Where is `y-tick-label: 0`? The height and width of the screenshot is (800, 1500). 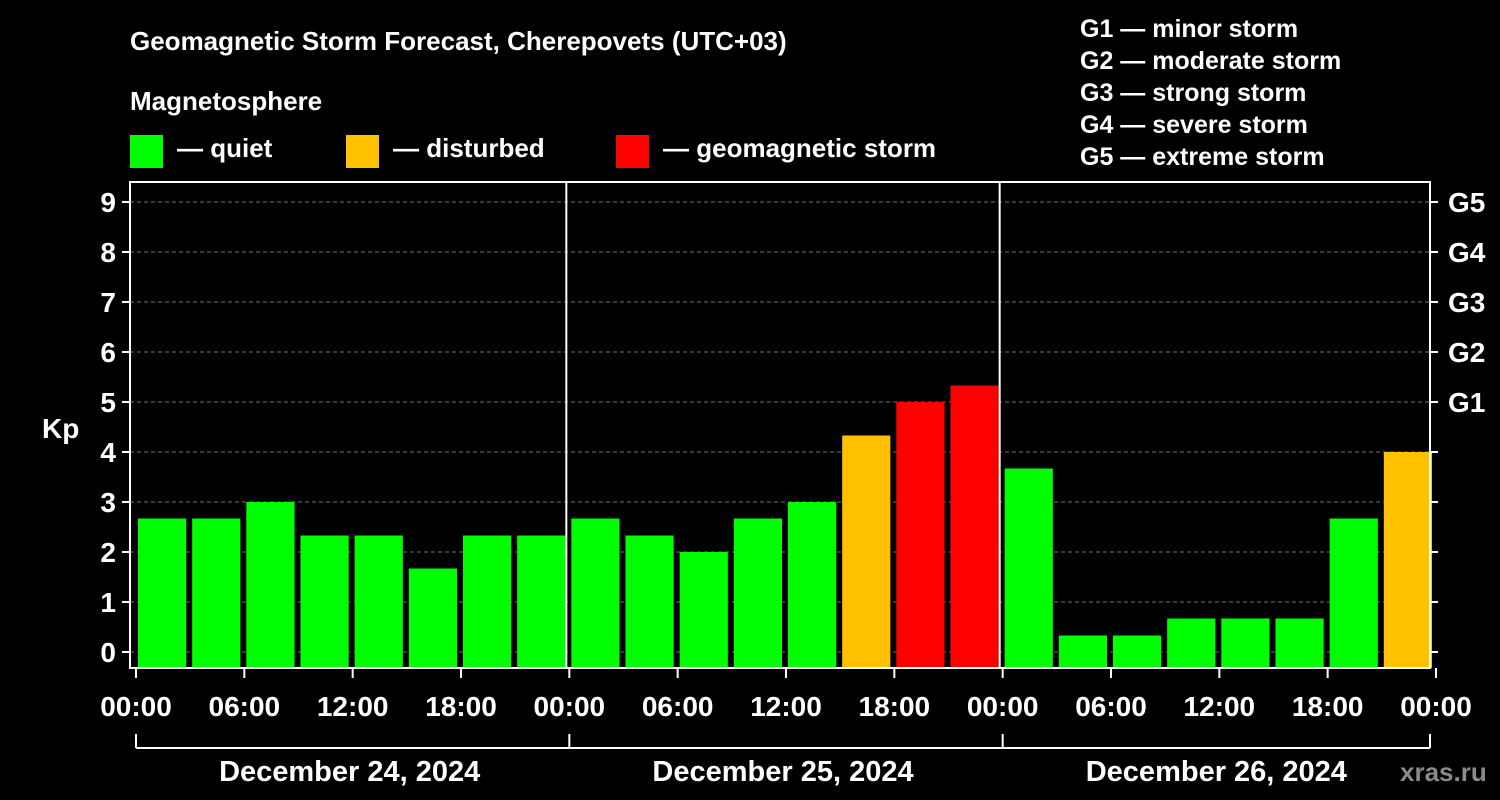
y-tick-label: 0 is located at coordinates (108, 652).